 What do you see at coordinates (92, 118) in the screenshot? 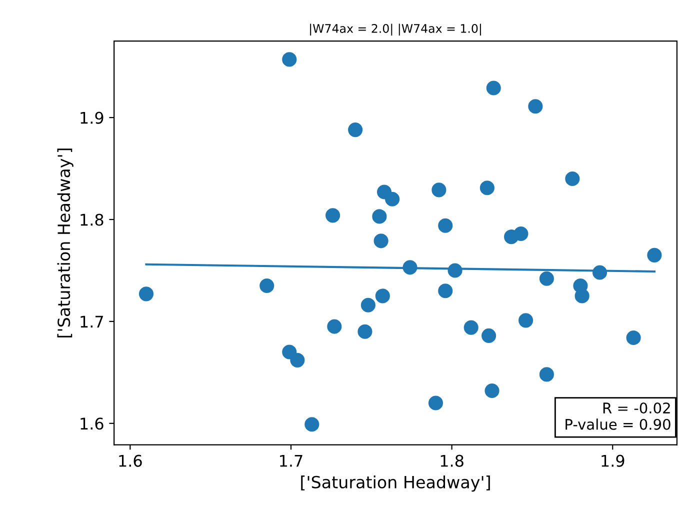
I see `y-tick-label: 1.9` at bounding box center [92, 118].